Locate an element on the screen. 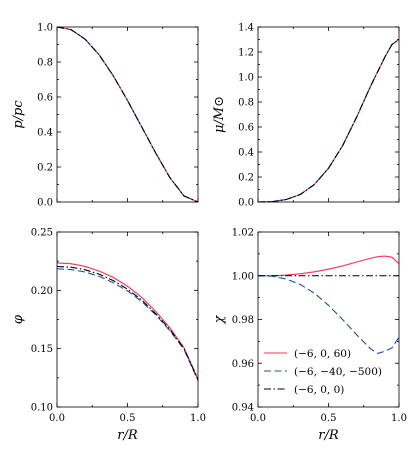  y-axis-label: p/pc is located at coordinates (18, 114).